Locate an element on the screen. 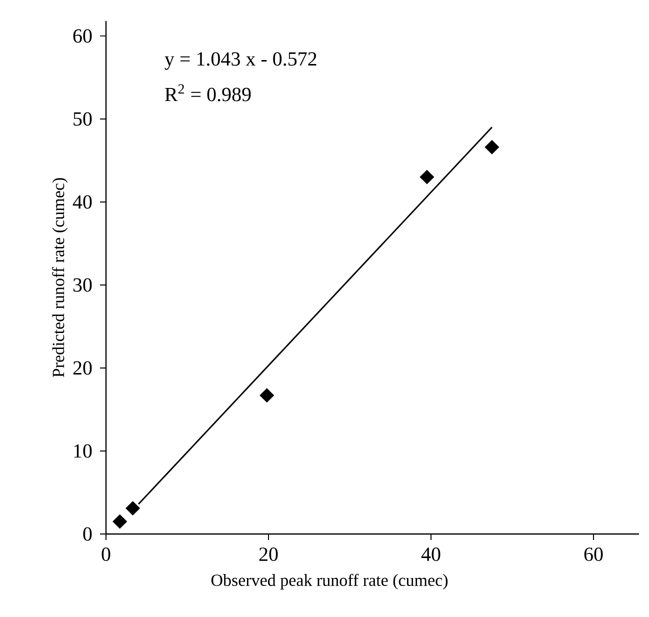 This screenshot has height=617, width=649. y-tick-label: 40 is located at coordinates (82, 202).